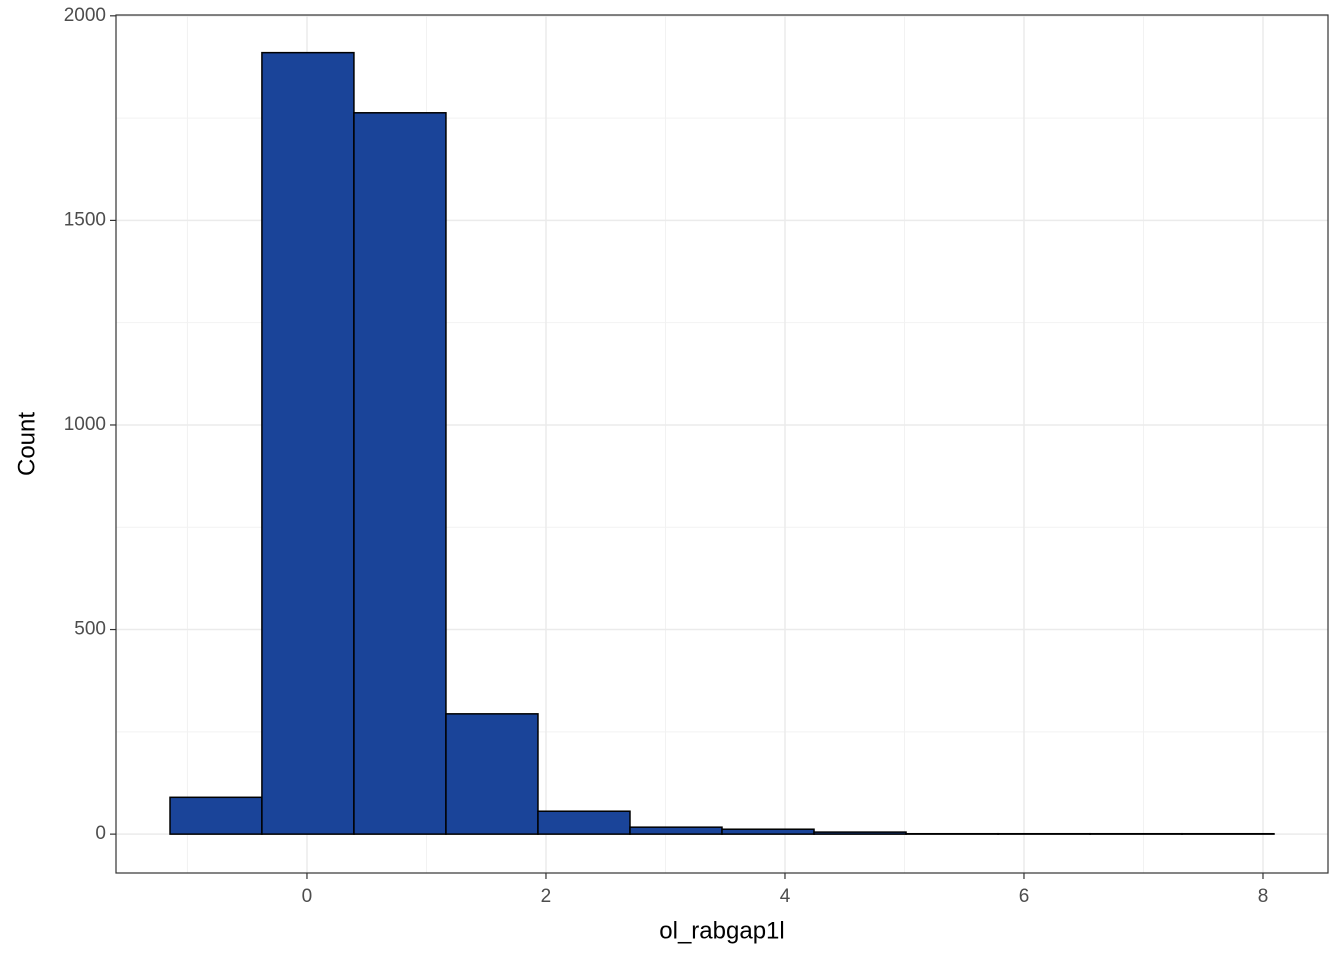 The image size is (1344, 965). I want to click on x-tick-label: 2, so click(546, 896).